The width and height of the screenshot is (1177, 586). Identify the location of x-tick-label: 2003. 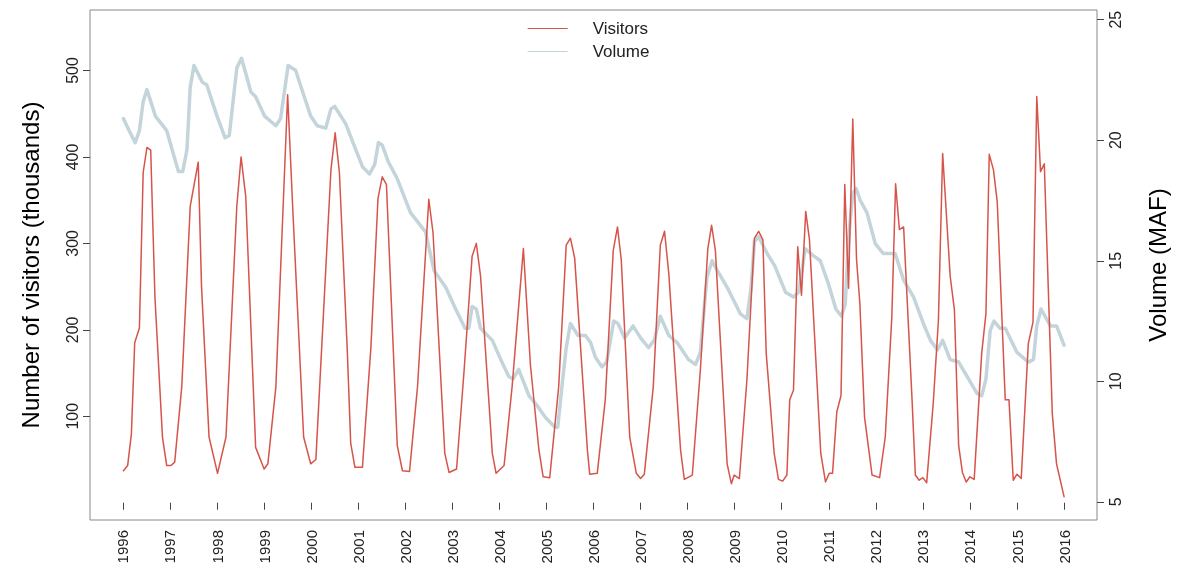
(452, 547).